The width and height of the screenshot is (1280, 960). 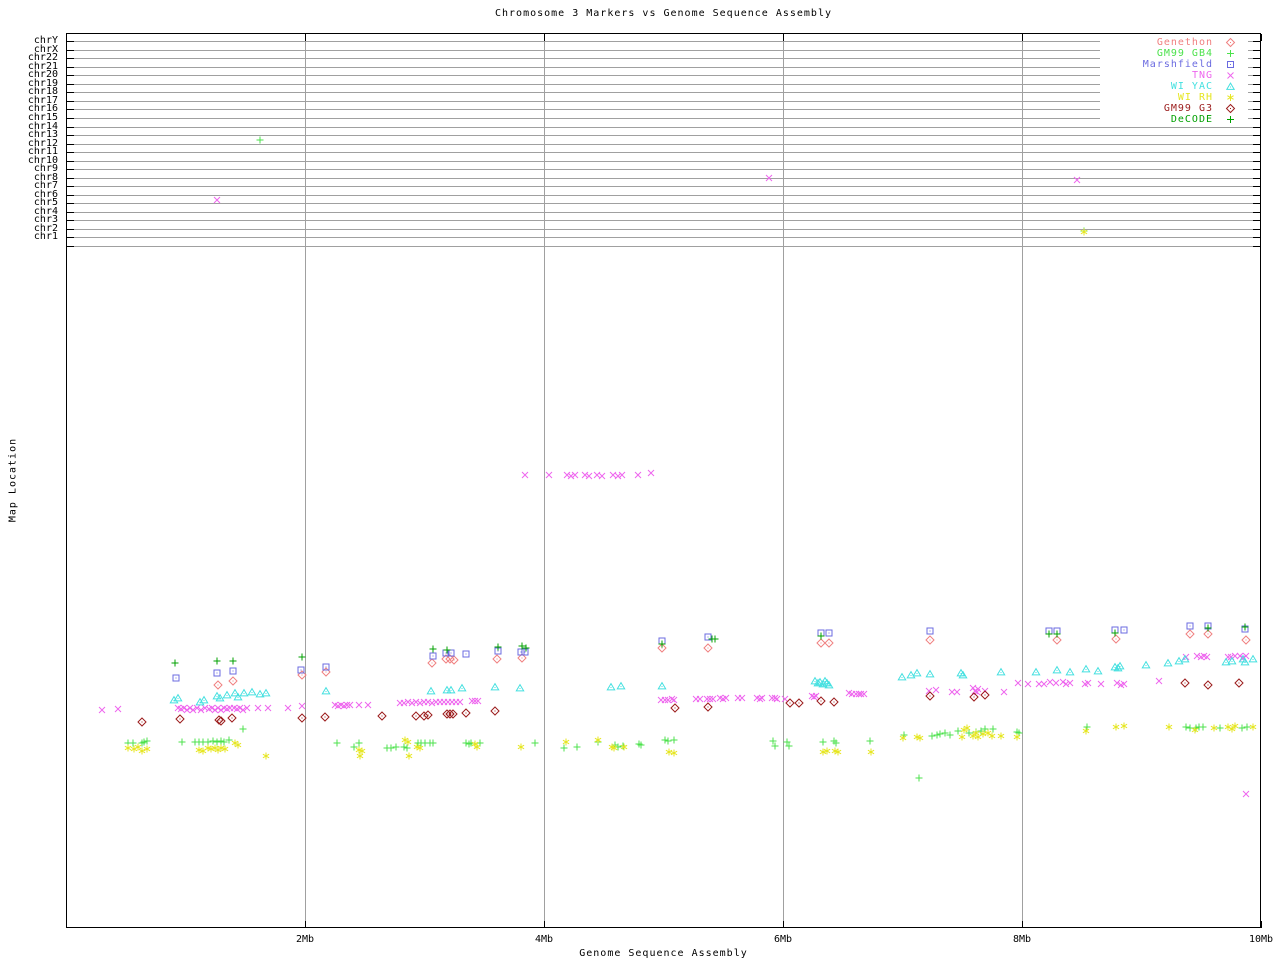 What do you see at coordinates (45, 185) in the screenshot?
I see `chromosome-label: chr7` at bounding box center [45, 185].